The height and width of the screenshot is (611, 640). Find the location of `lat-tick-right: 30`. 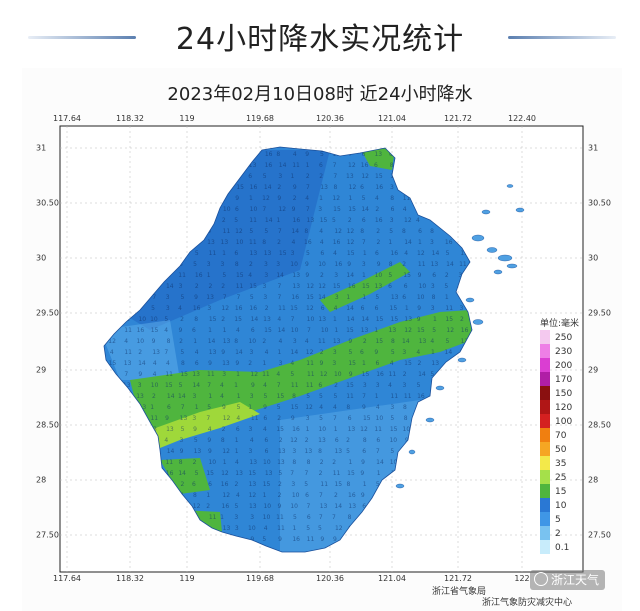

lat-tick-right: 30 is located at coordinates (593, 258).